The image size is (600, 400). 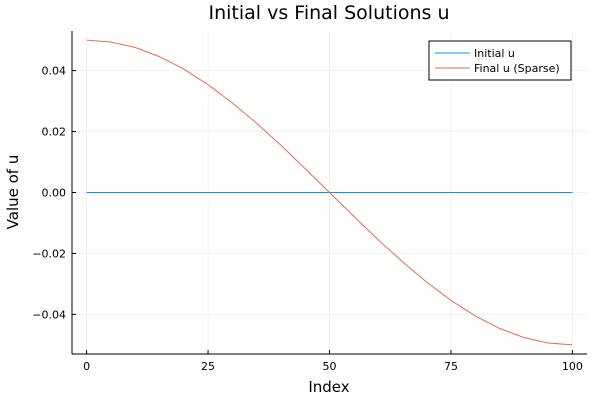 I want to click on legend: Initial u Final u (Sparse), so click(x=500, y=60).